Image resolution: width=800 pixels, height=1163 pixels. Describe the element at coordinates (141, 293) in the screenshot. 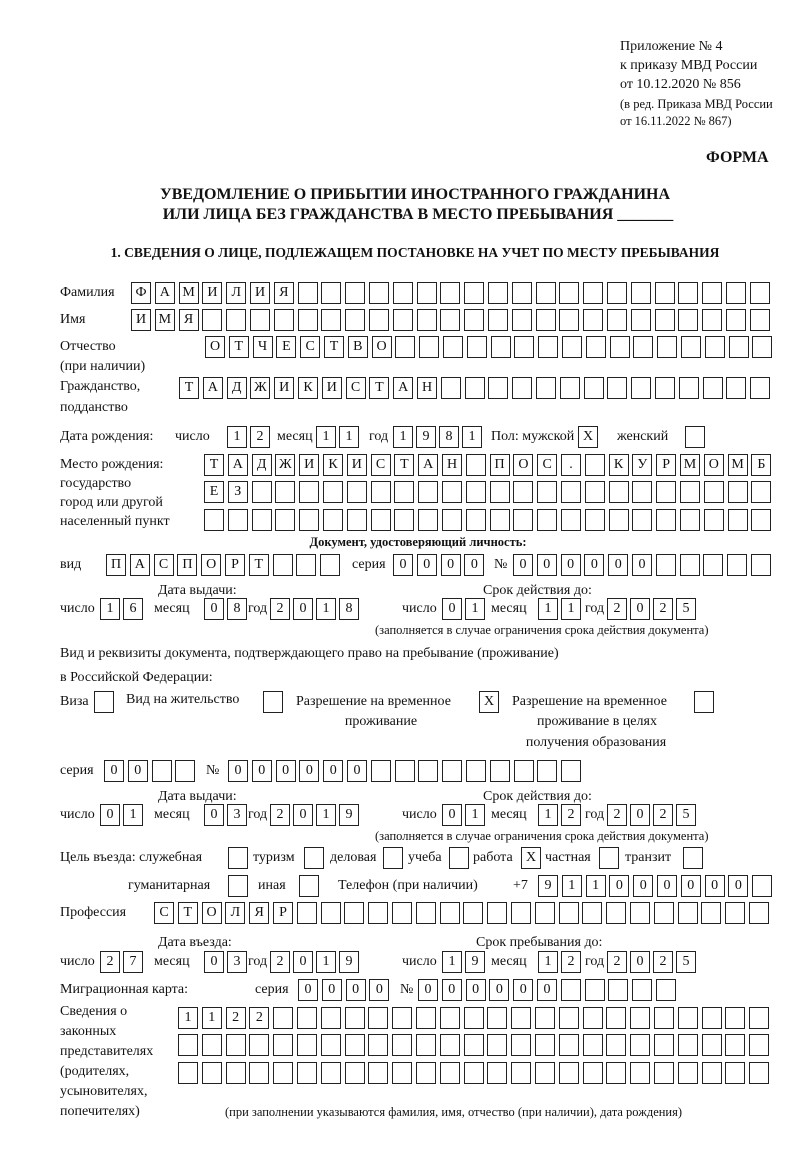

I see `surname-cell: Ф` at that location.